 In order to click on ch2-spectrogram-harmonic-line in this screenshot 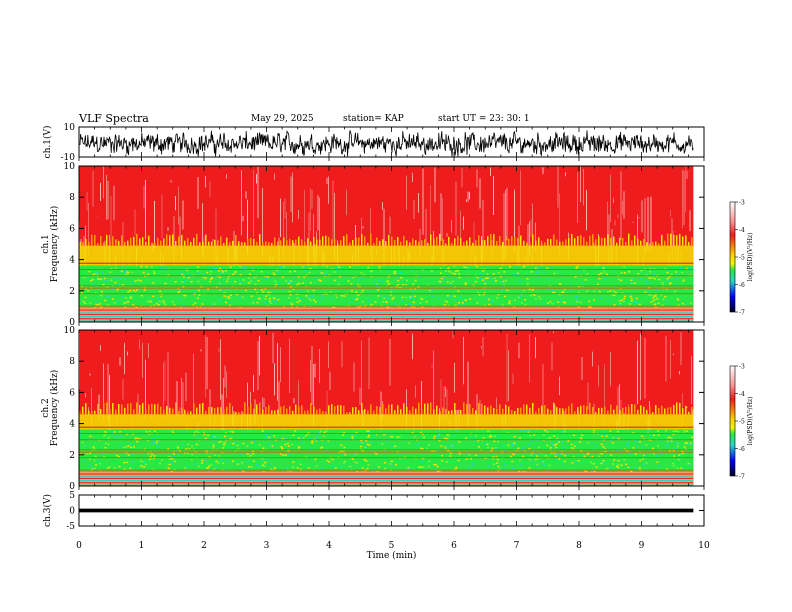, I will do `click(386, 450)`.